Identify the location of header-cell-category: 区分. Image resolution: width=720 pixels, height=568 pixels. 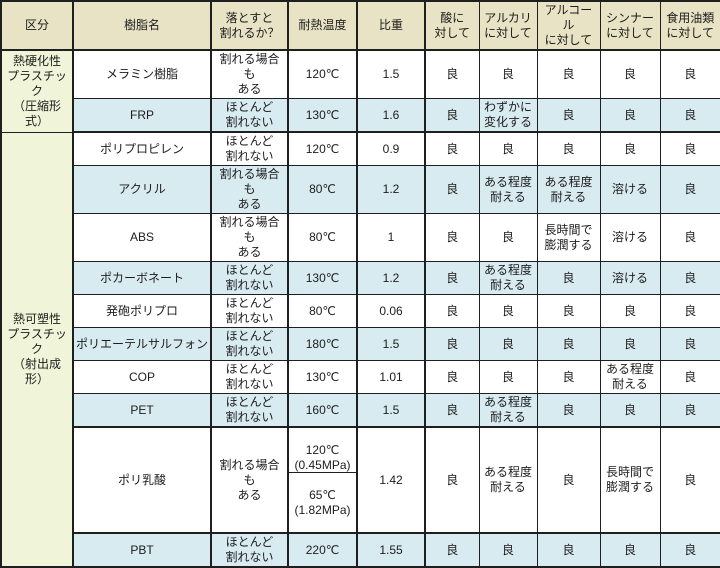
(37, 25).